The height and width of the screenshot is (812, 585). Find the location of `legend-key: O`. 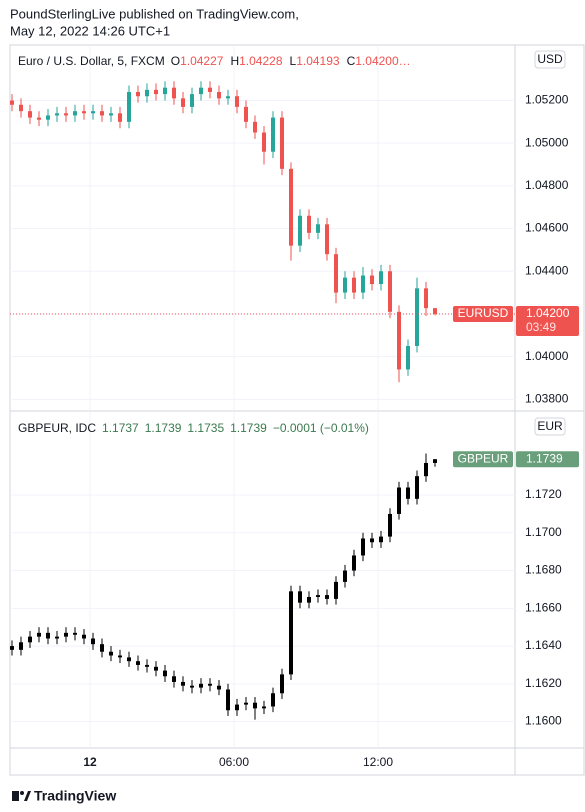

legend-key: O is located at coordinates (175, 61).